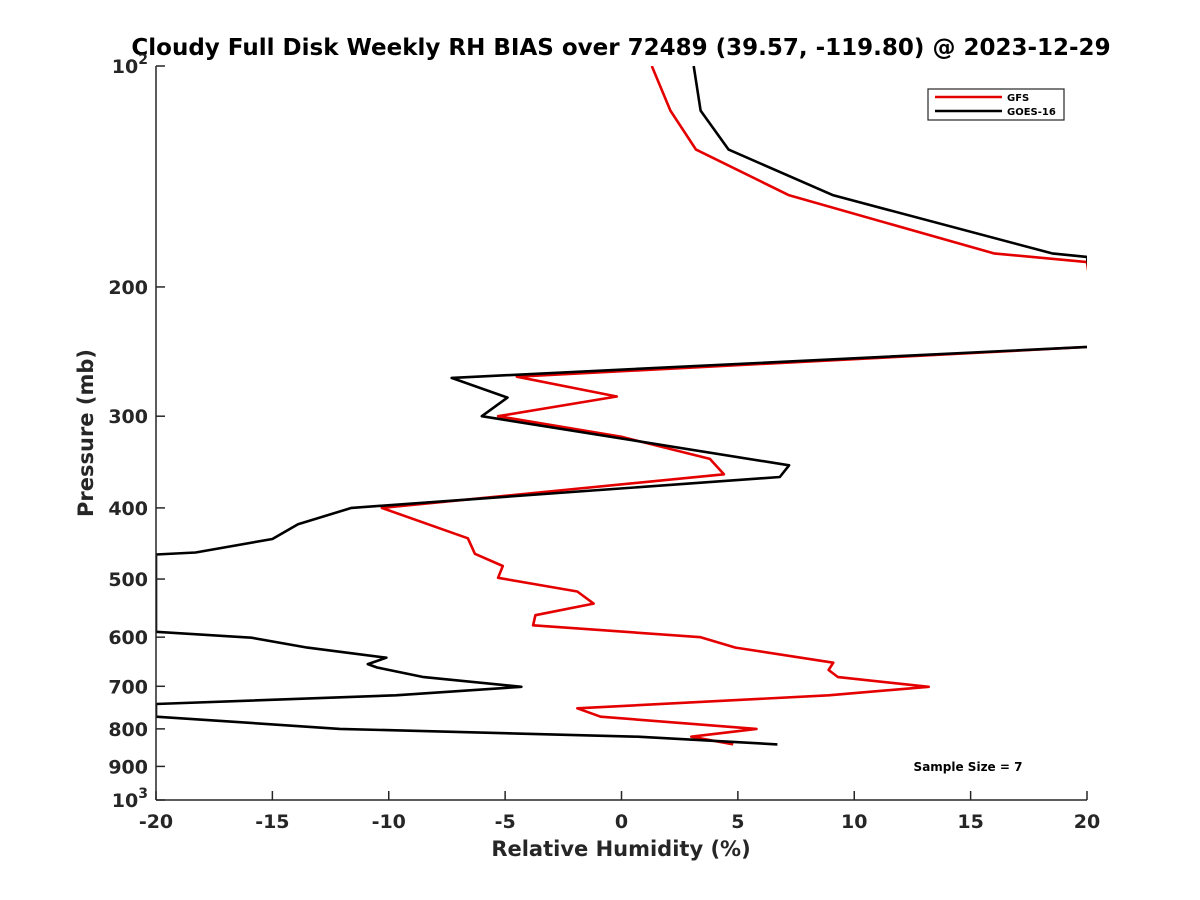 The image size is (1200, 900). I want to click on y-tick-label: 800, so click(128, 730).